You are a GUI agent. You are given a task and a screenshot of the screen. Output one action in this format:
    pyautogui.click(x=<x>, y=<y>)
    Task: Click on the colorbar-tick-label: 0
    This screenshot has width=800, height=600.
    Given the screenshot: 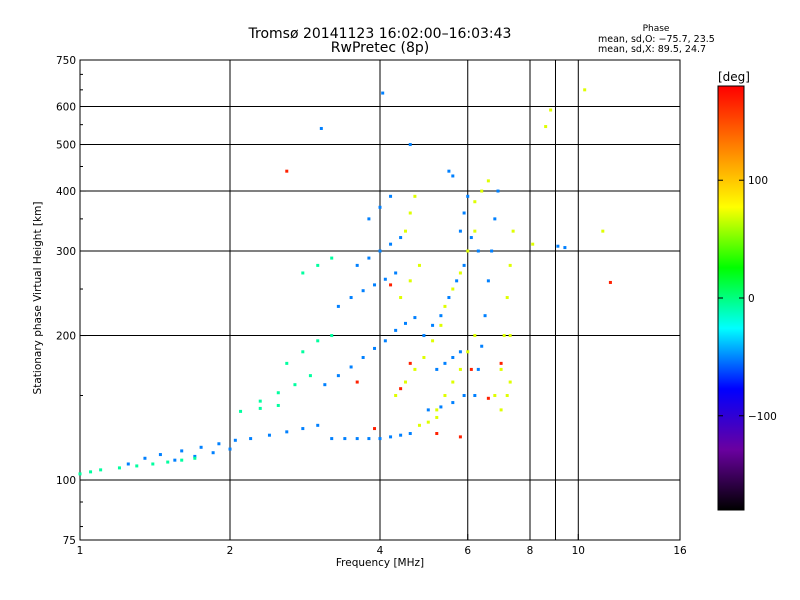 What is the action you would take?
    pyautogui.click(x=751, y=299)
    